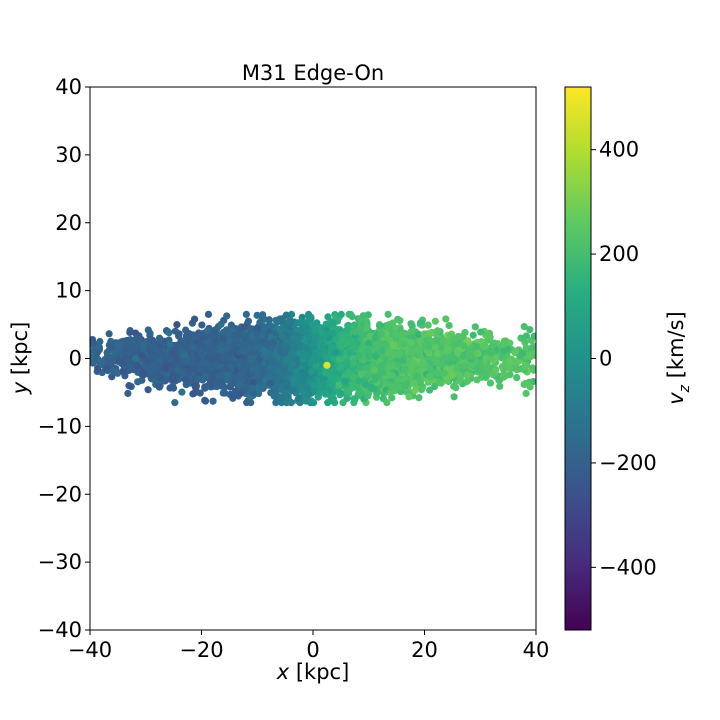 This screenshot has height=720, width=720. I want to click on chart-title: M31 Edge-On, so click(313, 73).